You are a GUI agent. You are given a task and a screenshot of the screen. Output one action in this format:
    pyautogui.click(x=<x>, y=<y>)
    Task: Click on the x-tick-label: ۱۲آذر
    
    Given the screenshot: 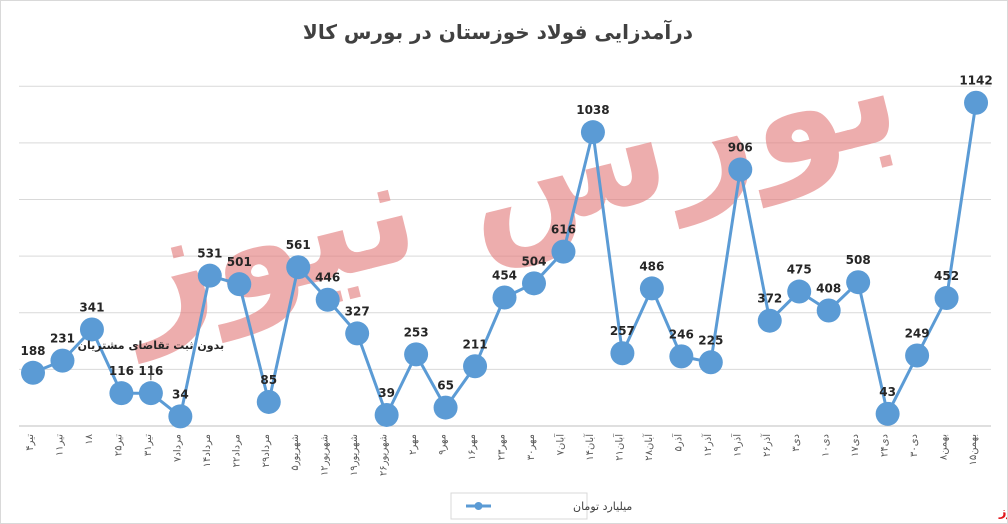 What is the action you would take?
    pyautogui.click(x=707, y=445)
    